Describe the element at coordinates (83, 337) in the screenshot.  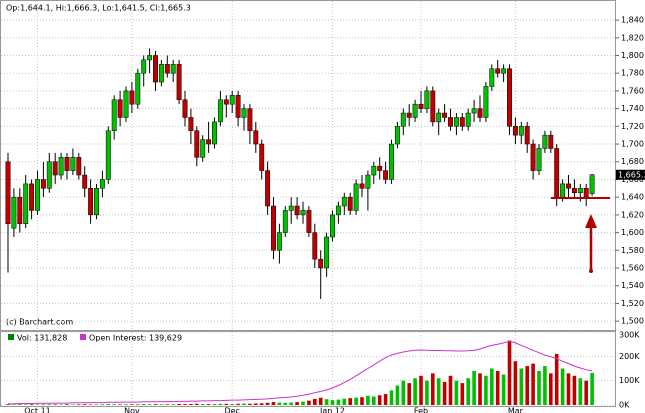
I see `legend-swatch` at that location.